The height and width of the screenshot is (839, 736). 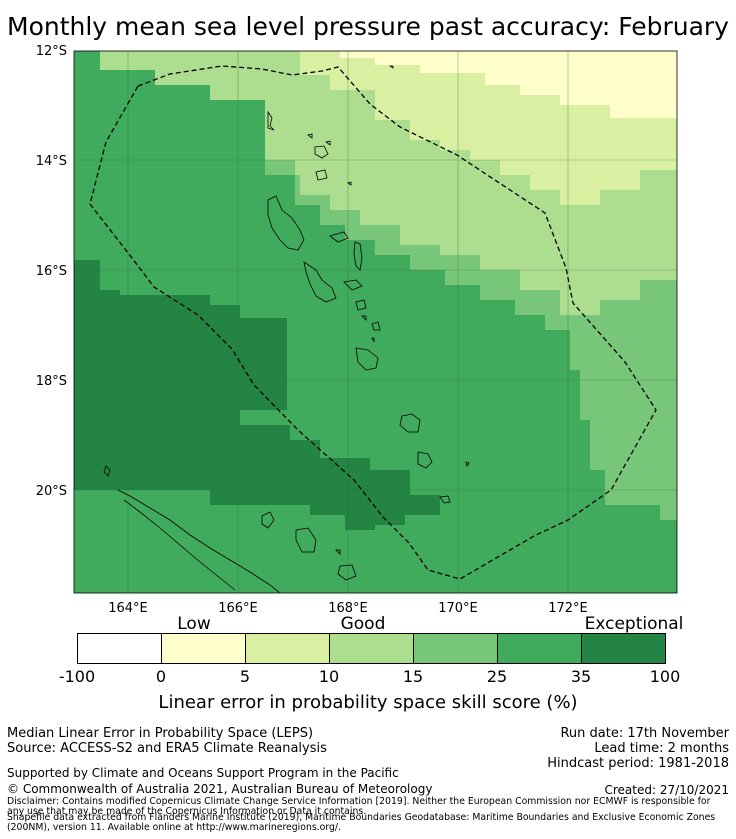 I want to click on lon-label: 166°E, so click(x=238, y=608).